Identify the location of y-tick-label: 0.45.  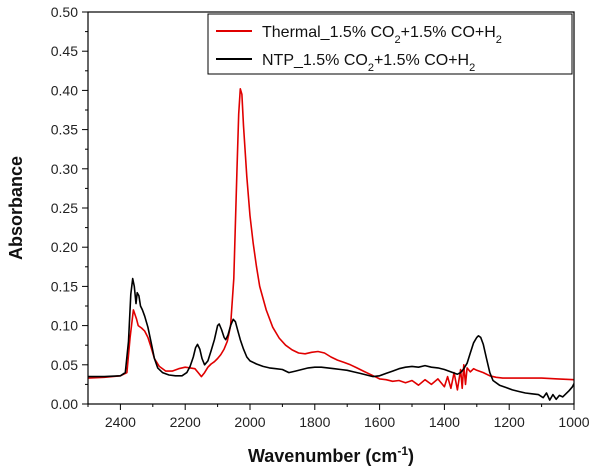
(64, 51).